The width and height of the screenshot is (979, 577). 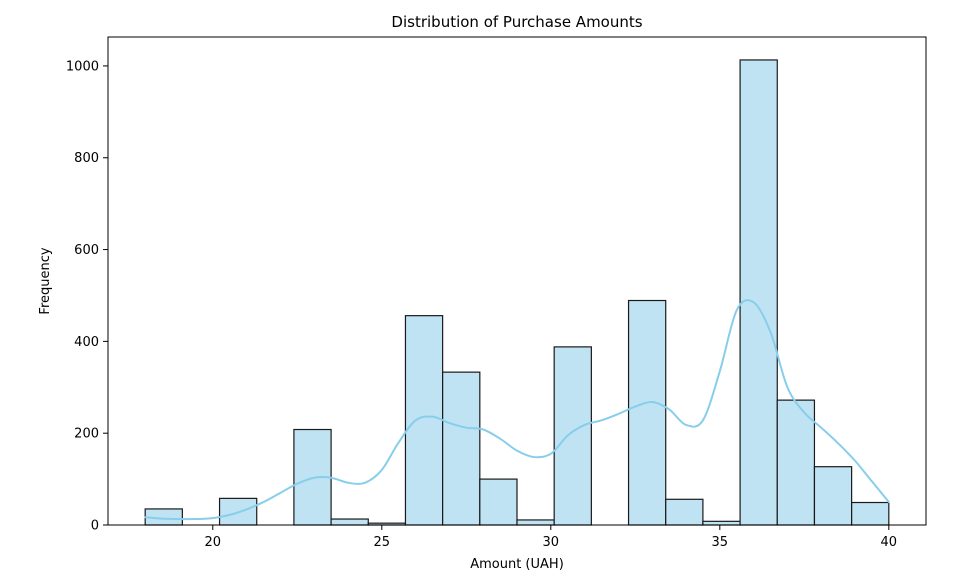 I want to click on x-axis: 20 25 30 35 40, so click(x=551, y=537).